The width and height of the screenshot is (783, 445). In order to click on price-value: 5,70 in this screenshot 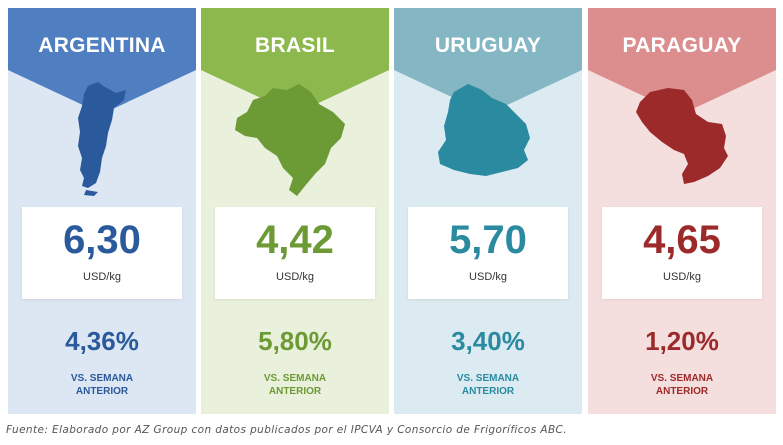, I will do `click(488, 240)`.